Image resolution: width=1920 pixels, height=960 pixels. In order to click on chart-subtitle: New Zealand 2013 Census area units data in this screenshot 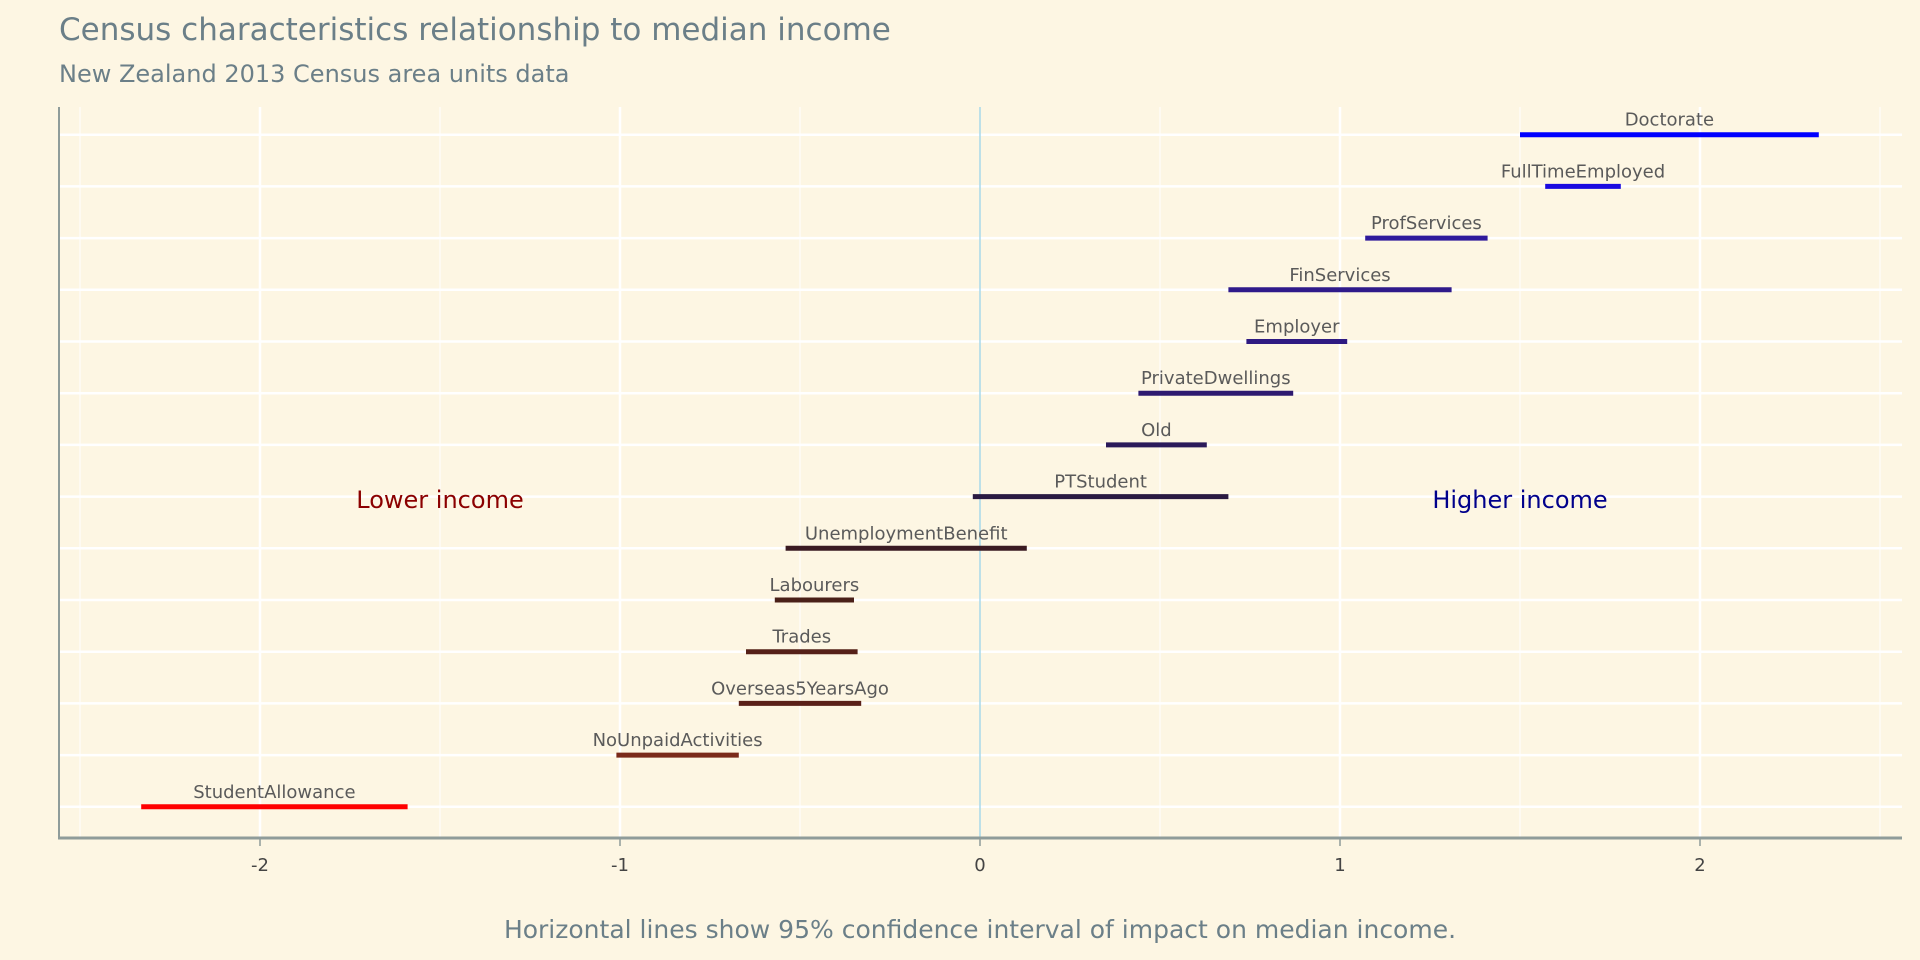, I will do `click(314, 74)`.